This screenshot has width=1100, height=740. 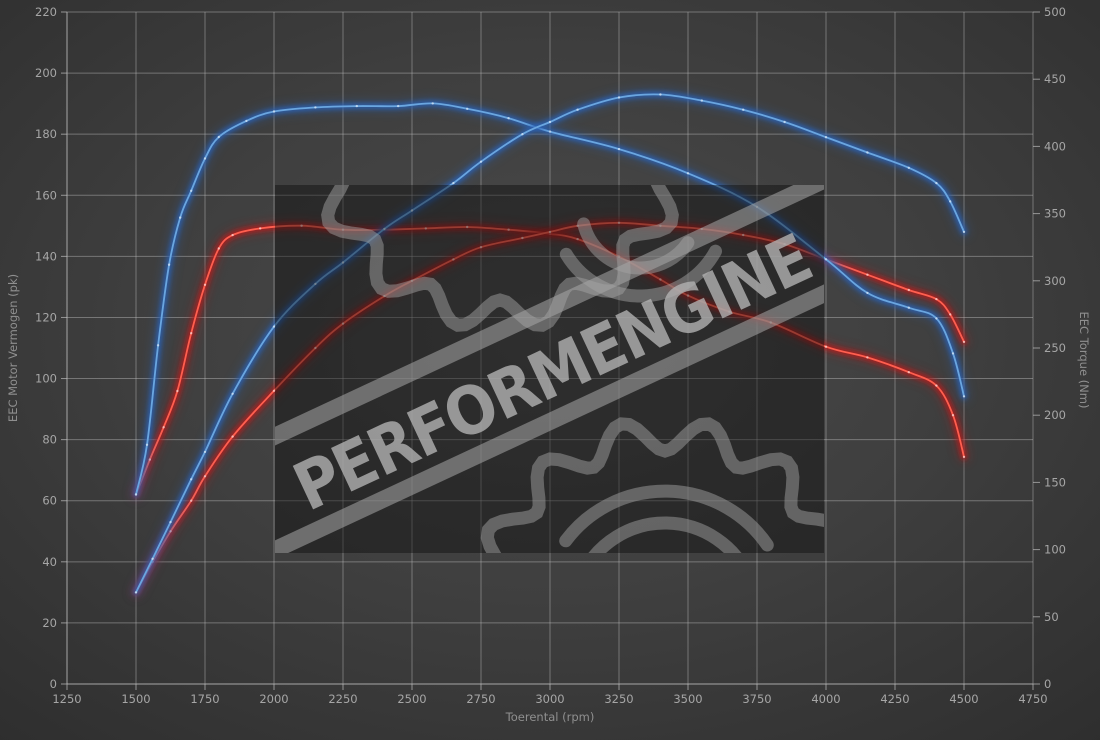 What do you see at coordinates (756, 699) in the screenshot?
I see `x-tick-label: 3750` at bounding box center [756, 699].